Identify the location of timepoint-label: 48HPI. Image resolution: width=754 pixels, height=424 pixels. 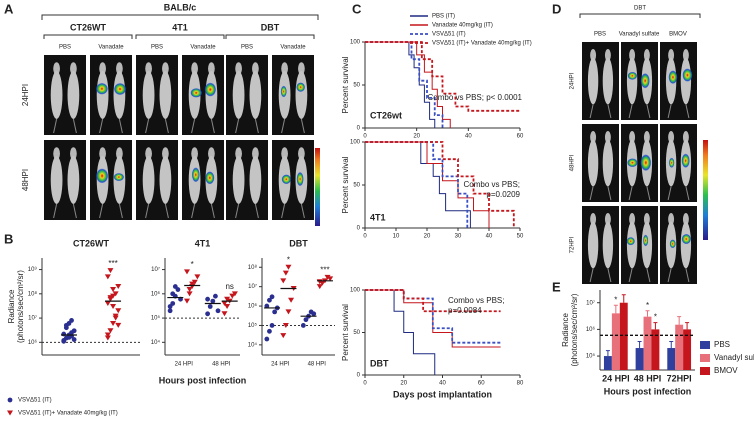
(25, 180).